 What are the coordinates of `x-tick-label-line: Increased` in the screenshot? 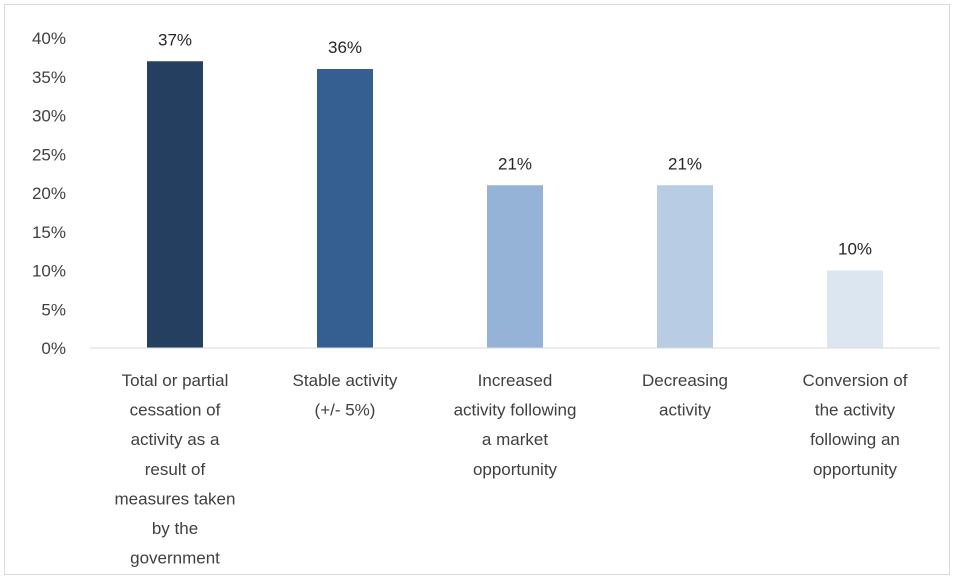 It's located at (515, 380).